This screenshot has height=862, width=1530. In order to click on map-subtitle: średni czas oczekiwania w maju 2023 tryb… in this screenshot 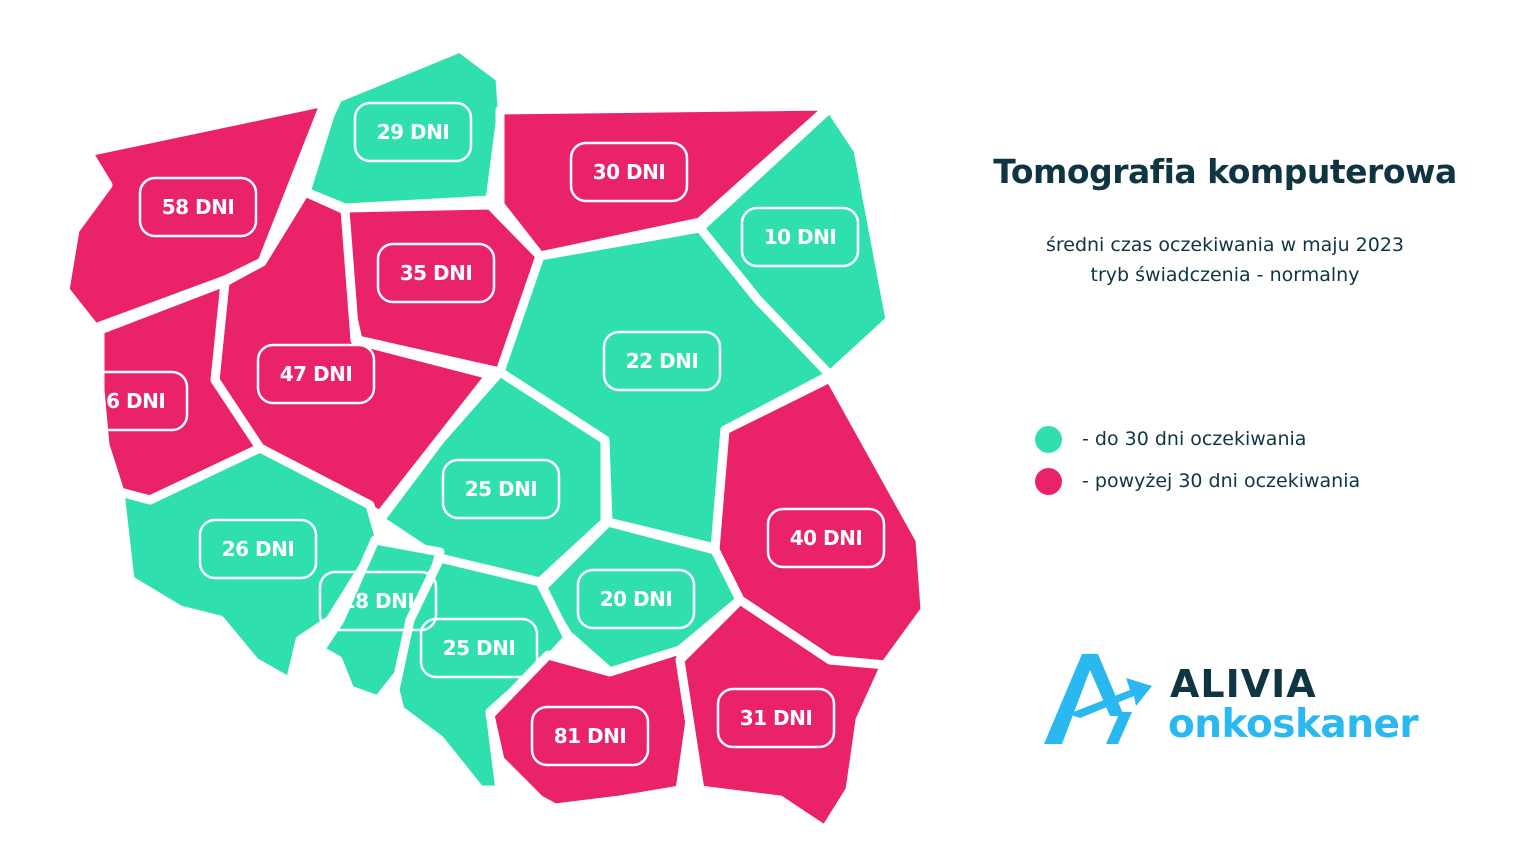, I will do `click(1225, 260)`.